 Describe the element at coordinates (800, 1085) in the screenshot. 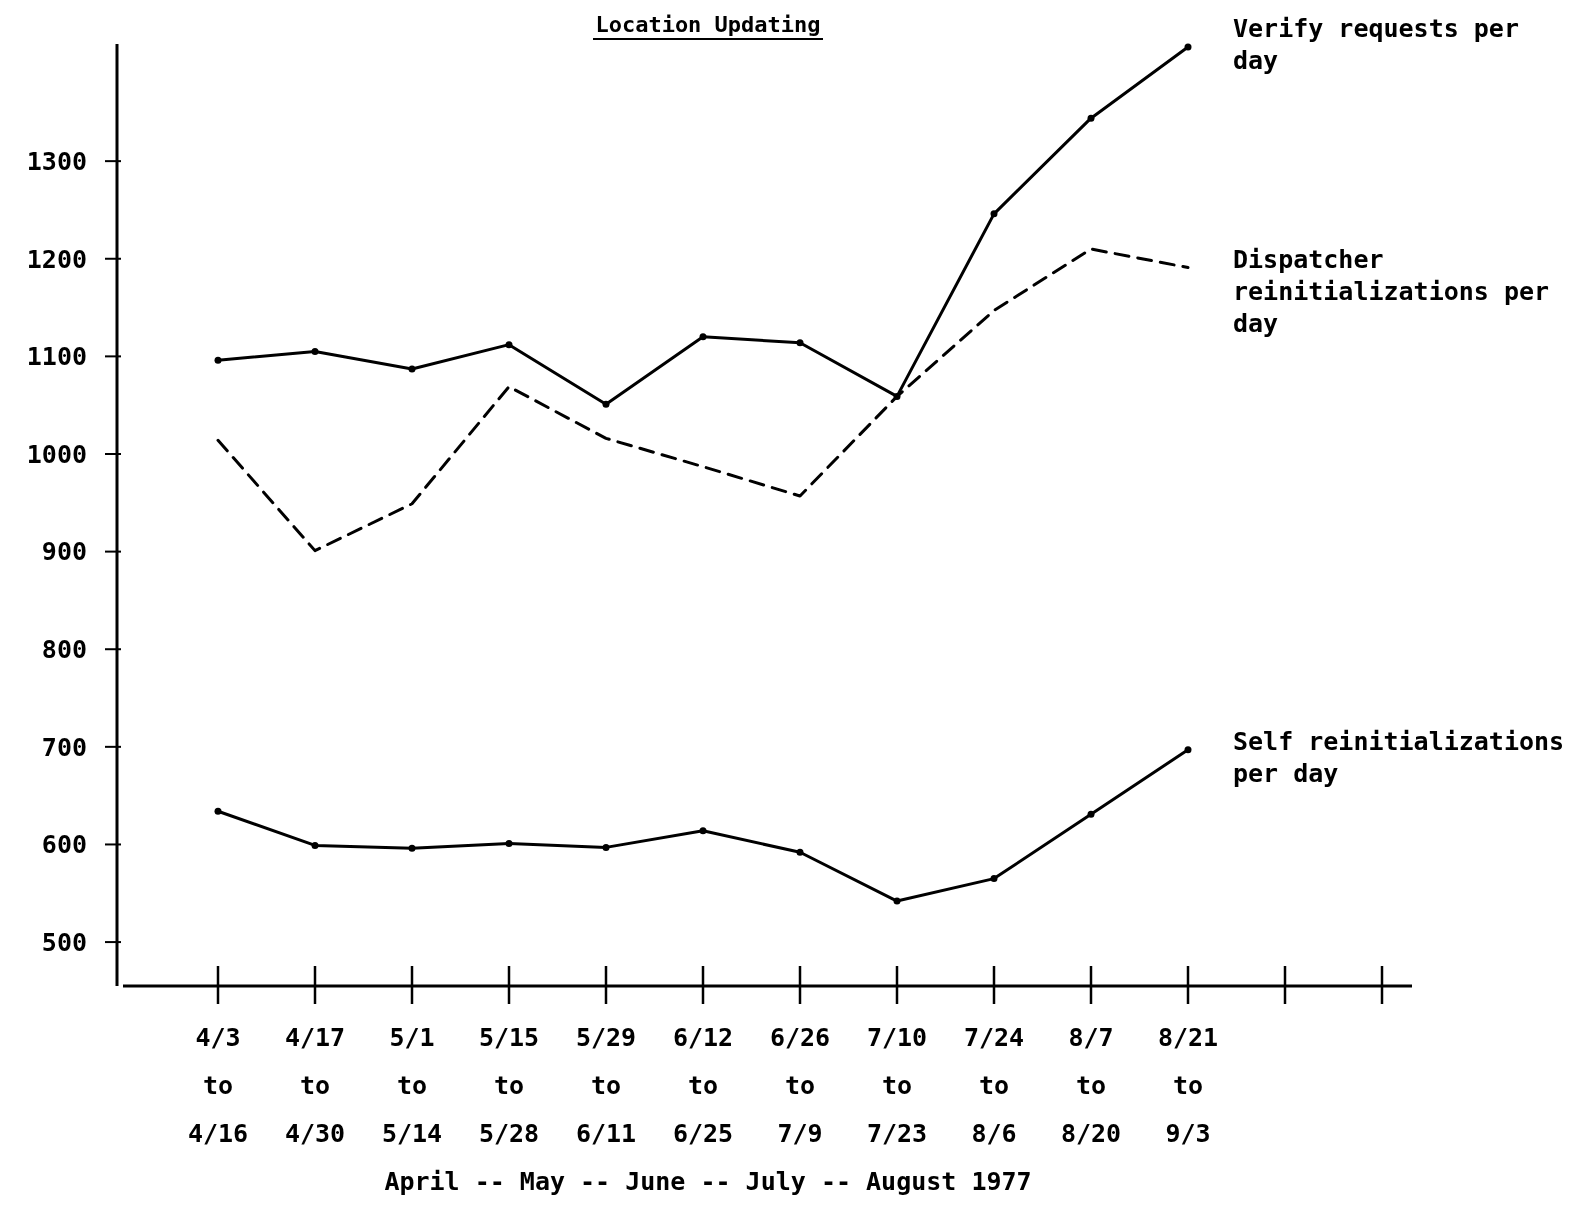

I see `x-tick-label: 6/26 to 7/9` at that location.